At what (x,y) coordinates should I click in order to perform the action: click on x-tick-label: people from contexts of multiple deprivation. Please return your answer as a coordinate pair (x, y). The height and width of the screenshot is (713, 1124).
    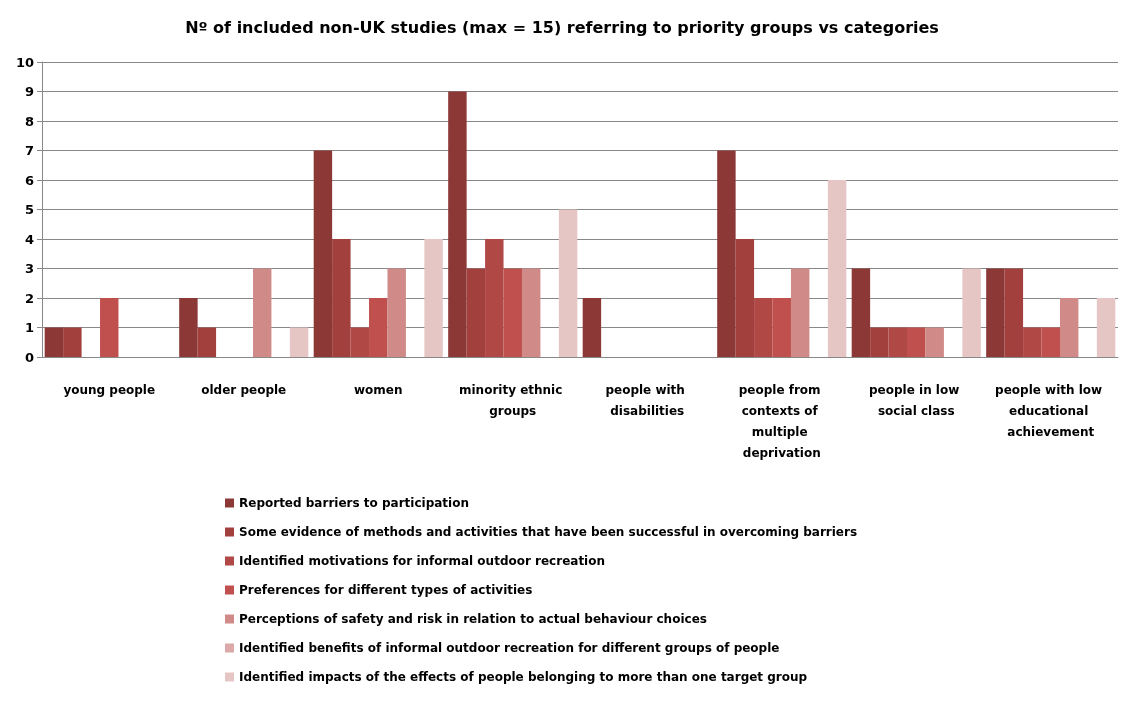
    Looking at the image, I should click on (781, 421).